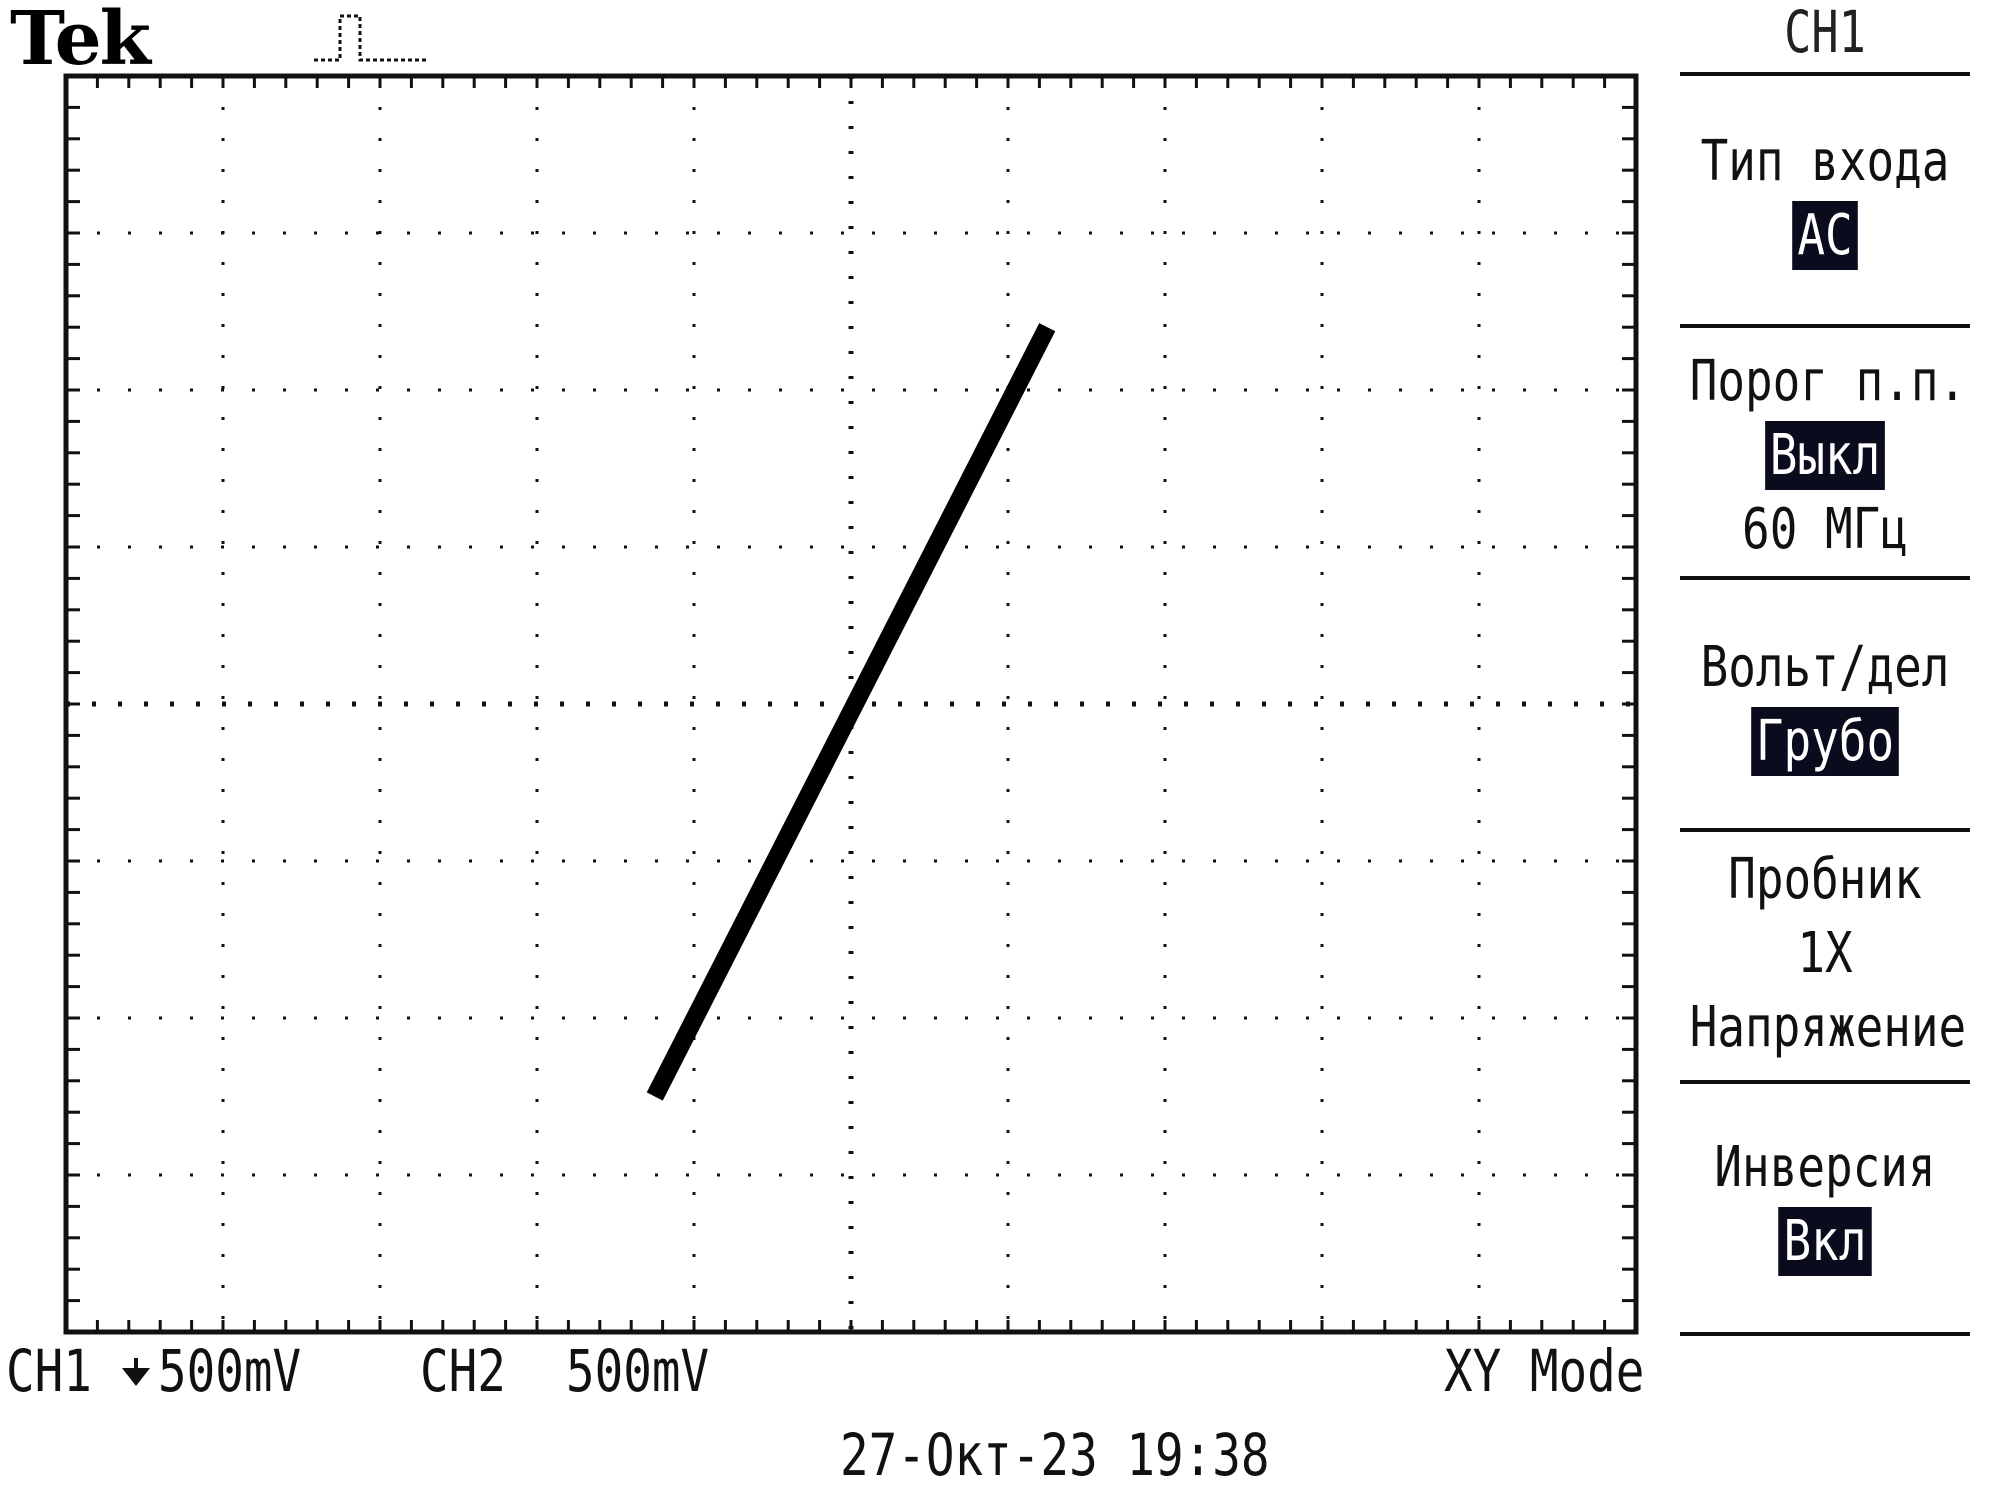 This screenshot has width=2008, height=1502. Describe the element at coordinates (1825, 953) in the screenshot. I see `menu-item-value: 1X` at that location.